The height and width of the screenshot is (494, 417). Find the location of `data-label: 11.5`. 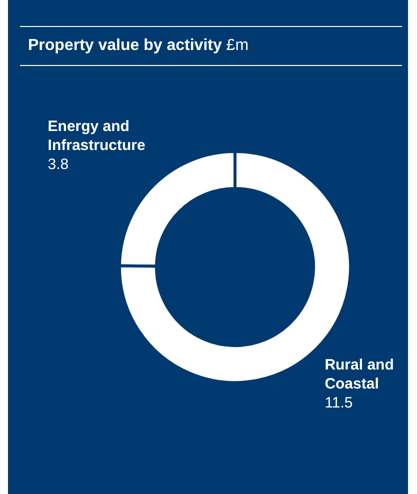

data-label: 11.5 is located at coordinates (338, 403).